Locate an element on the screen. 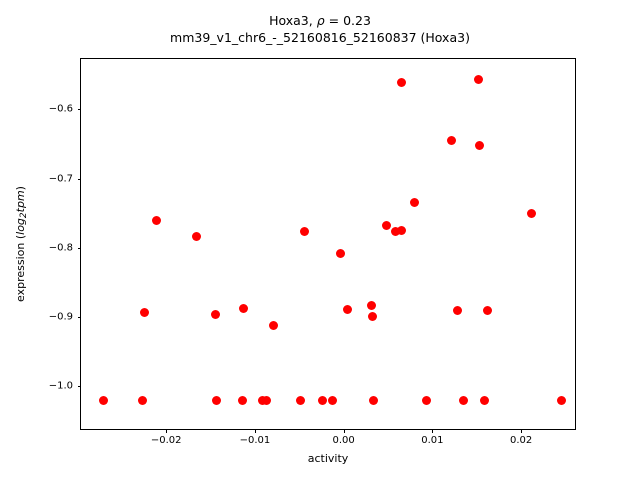 The height and width of the screenshot is (480, 640). title-gene-name: Hoxa3 is located at coordinates (289, 20).